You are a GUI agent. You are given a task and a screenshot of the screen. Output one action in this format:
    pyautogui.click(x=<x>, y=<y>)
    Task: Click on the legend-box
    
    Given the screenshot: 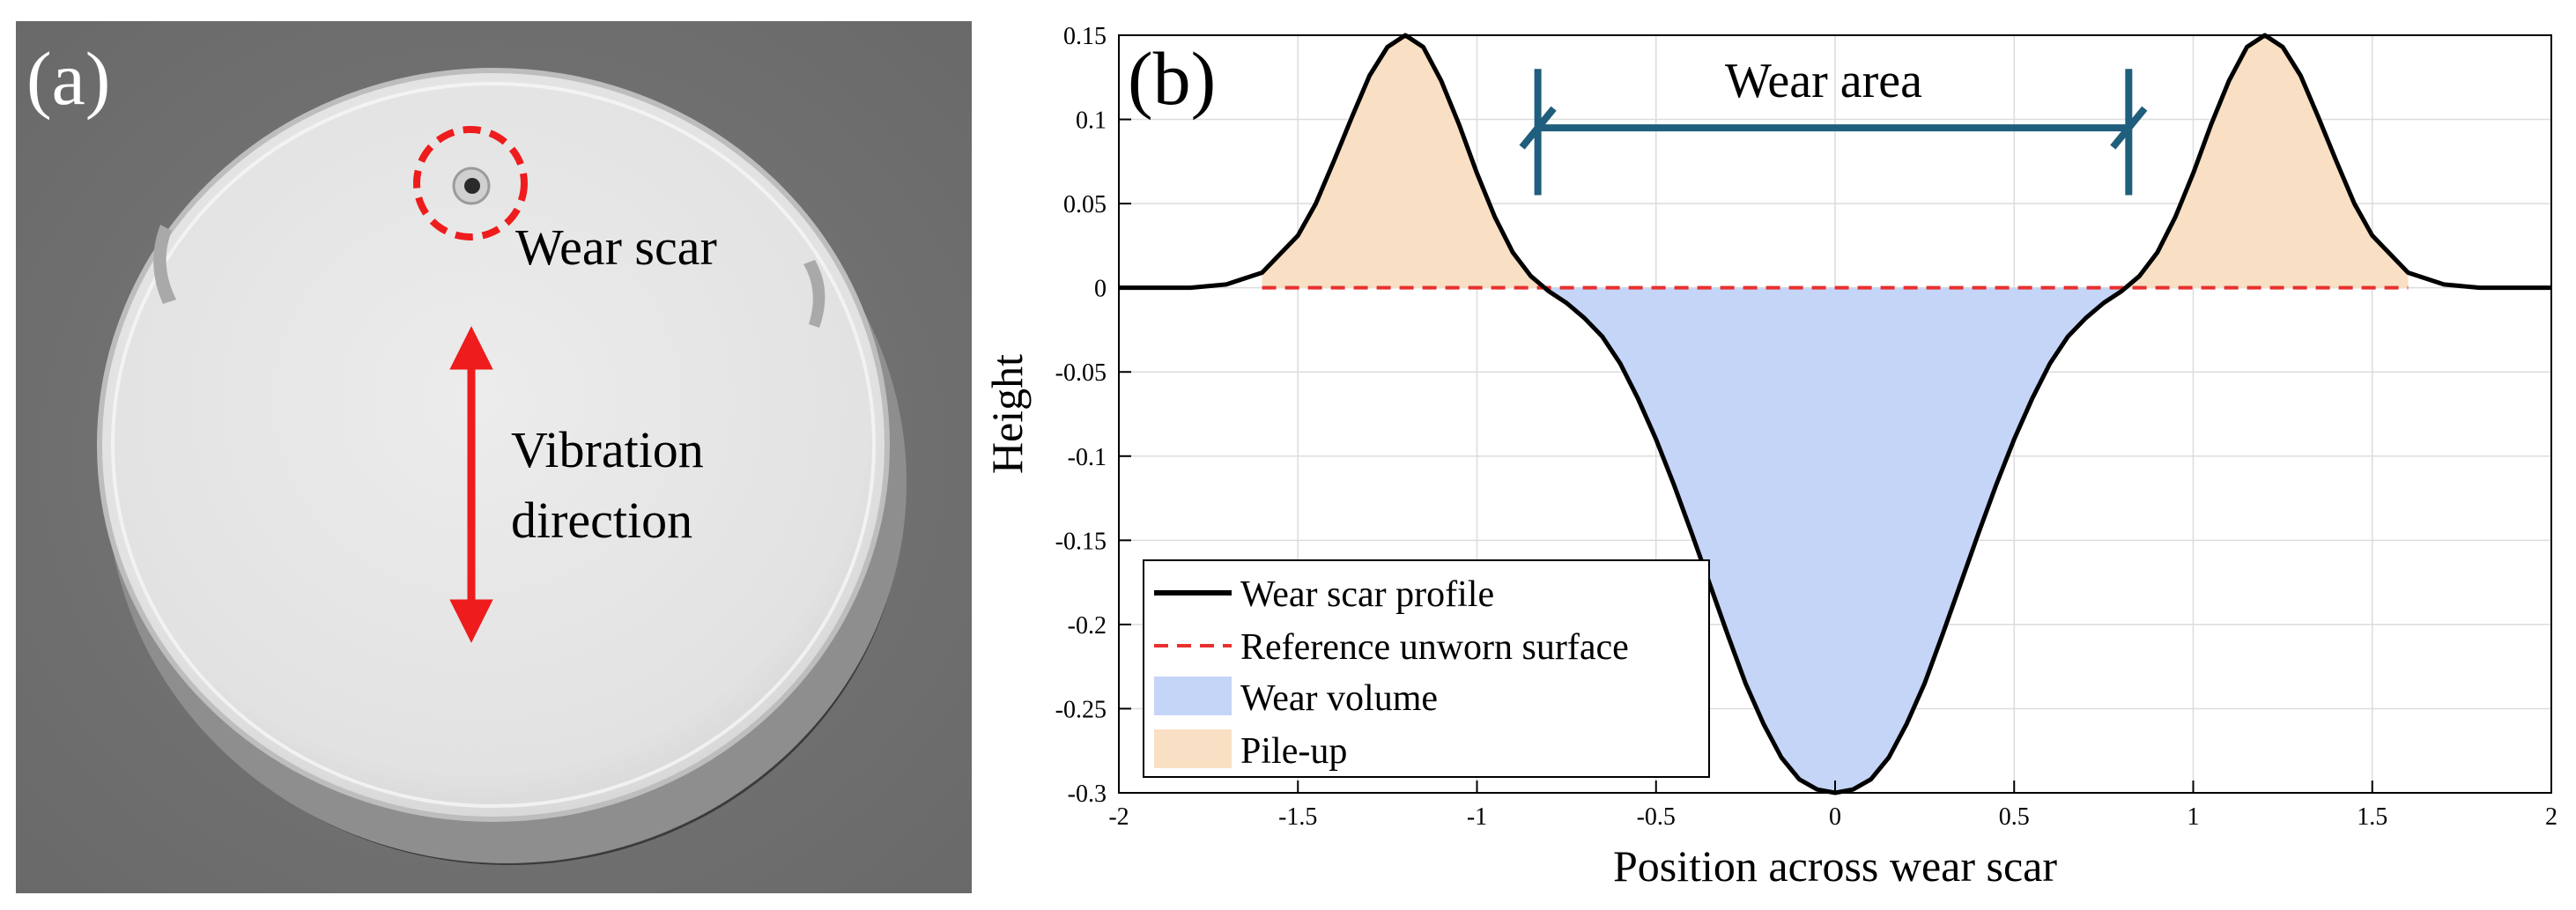 What is the action you would take?
    pyautogui.click(x=1427, y=668)
    